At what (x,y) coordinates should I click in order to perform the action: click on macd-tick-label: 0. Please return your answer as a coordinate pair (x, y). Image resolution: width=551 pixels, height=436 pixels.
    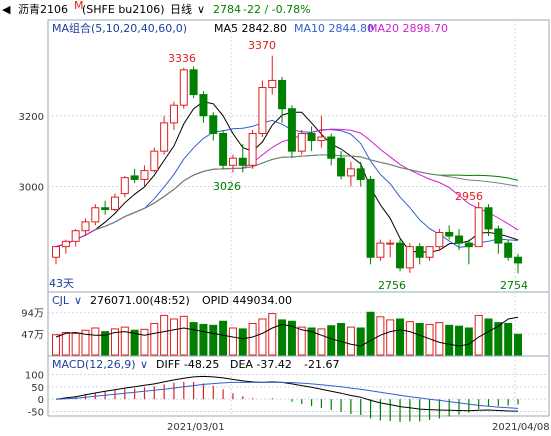
    Looking at the image, I should click on (41, 400).